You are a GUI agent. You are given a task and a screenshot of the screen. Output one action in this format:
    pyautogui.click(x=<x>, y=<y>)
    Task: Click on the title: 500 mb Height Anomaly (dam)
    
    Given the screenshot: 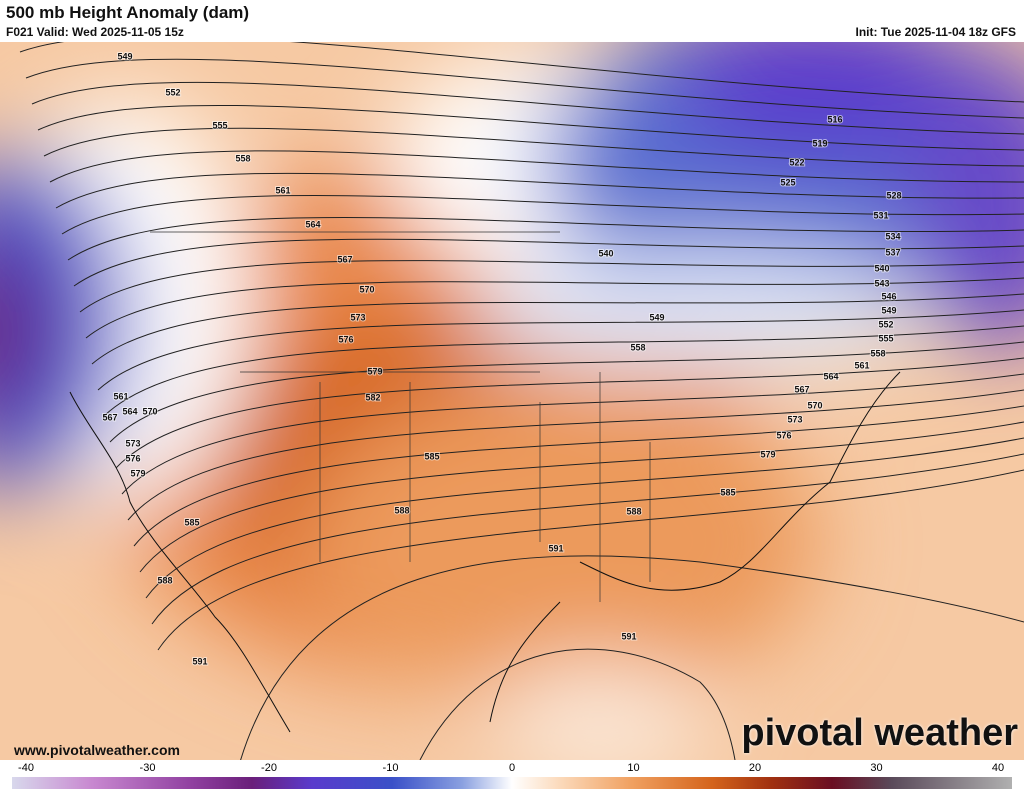 What is the action you would take?
    pyautogui.click(x=128, y=12)
    